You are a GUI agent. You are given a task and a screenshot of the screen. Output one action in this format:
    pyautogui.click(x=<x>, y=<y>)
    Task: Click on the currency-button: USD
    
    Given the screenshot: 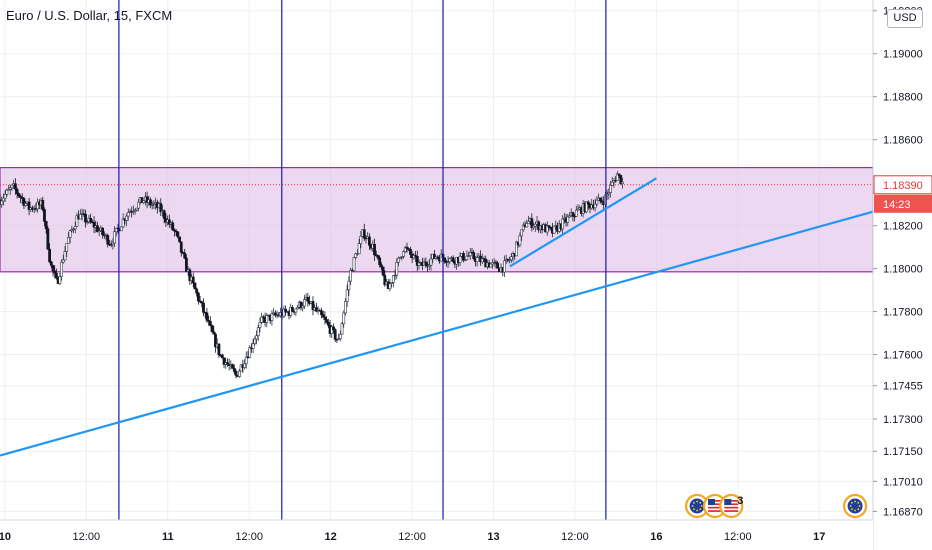 What is the action you would take?
    pyautogui.click(x=905, y=18)
    